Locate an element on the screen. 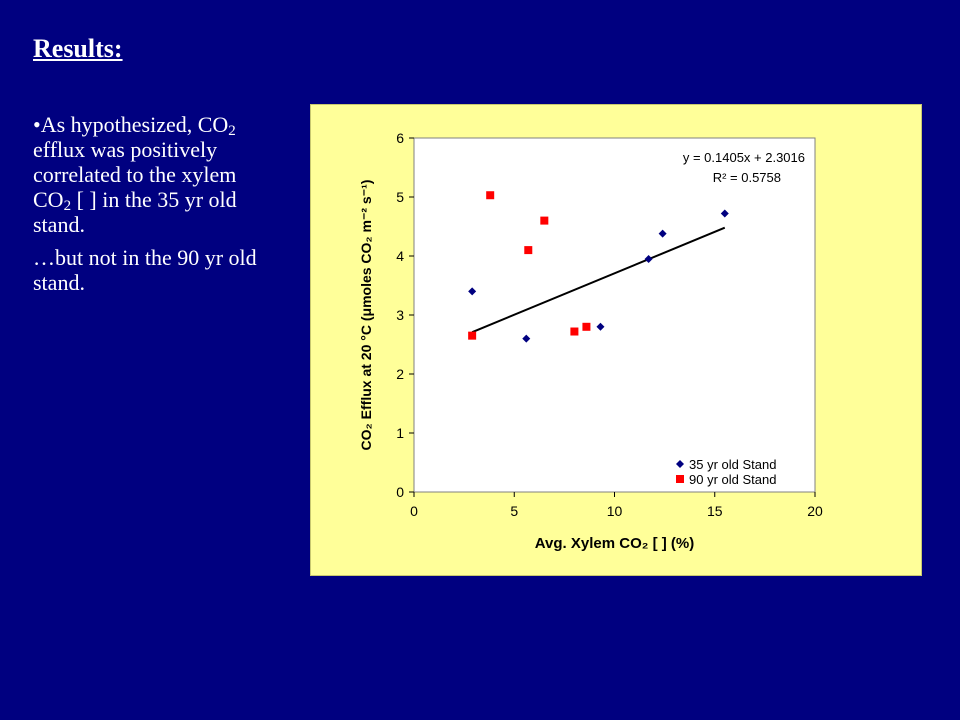  y-tick-label: 1 is located at coordinates (400, 433).